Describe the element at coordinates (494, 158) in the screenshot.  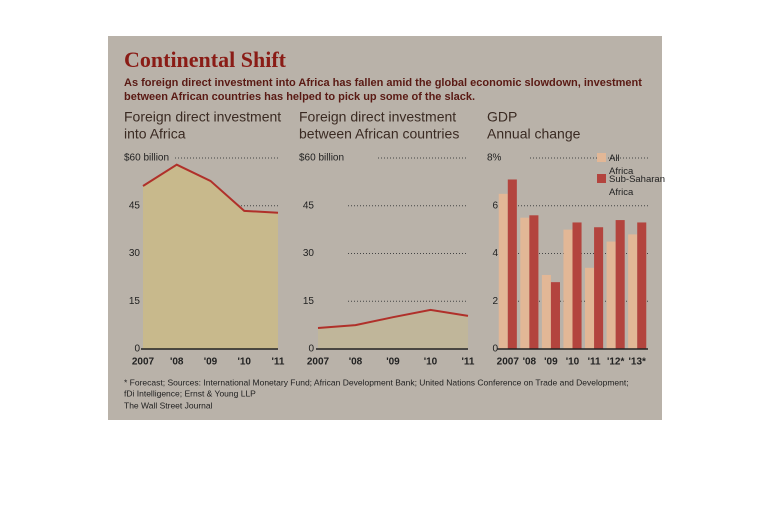
I see `y-tick-label: 8%` at that location.